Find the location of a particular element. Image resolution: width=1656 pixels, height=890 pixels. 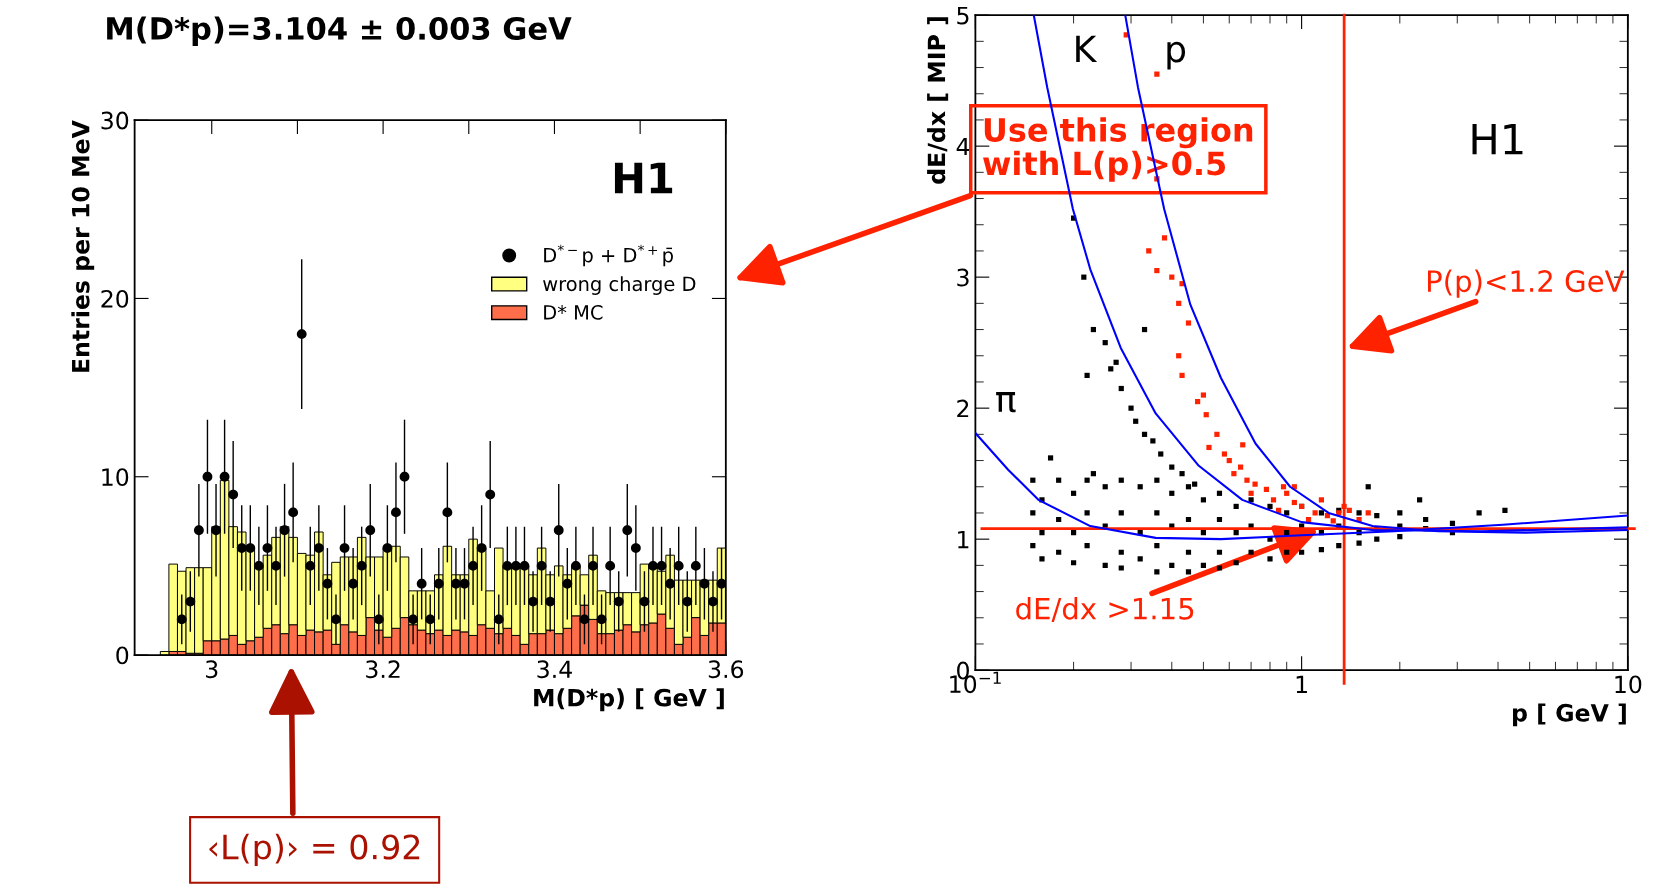

legend-label: wrong charge D is located at coordinates (619, 285).